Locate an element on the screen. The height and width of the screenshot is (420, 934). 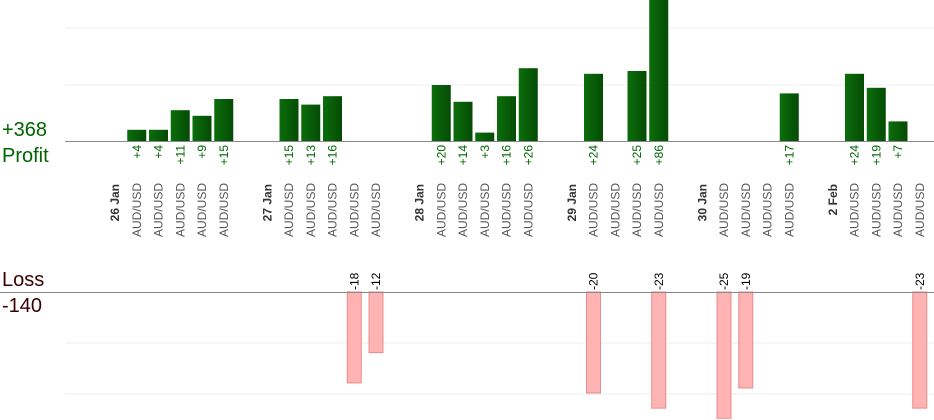
profit-value-label: +11 is located at coordinates (180, 155).